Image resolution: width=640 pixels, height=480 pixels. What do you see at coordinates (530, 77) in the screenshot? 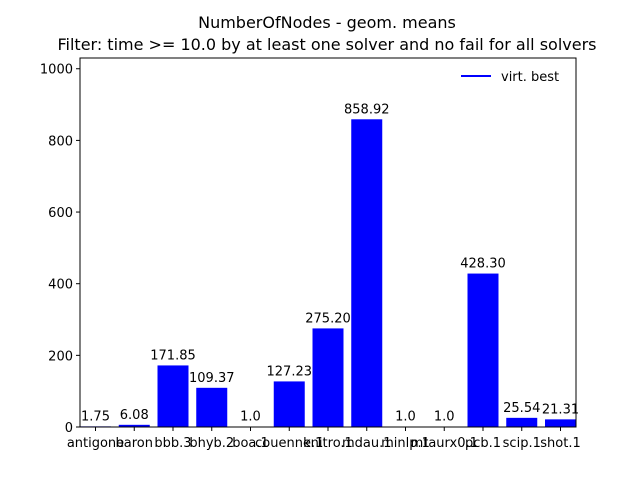
I see `legend-label: virt. best` at bounding box center [530, 77].